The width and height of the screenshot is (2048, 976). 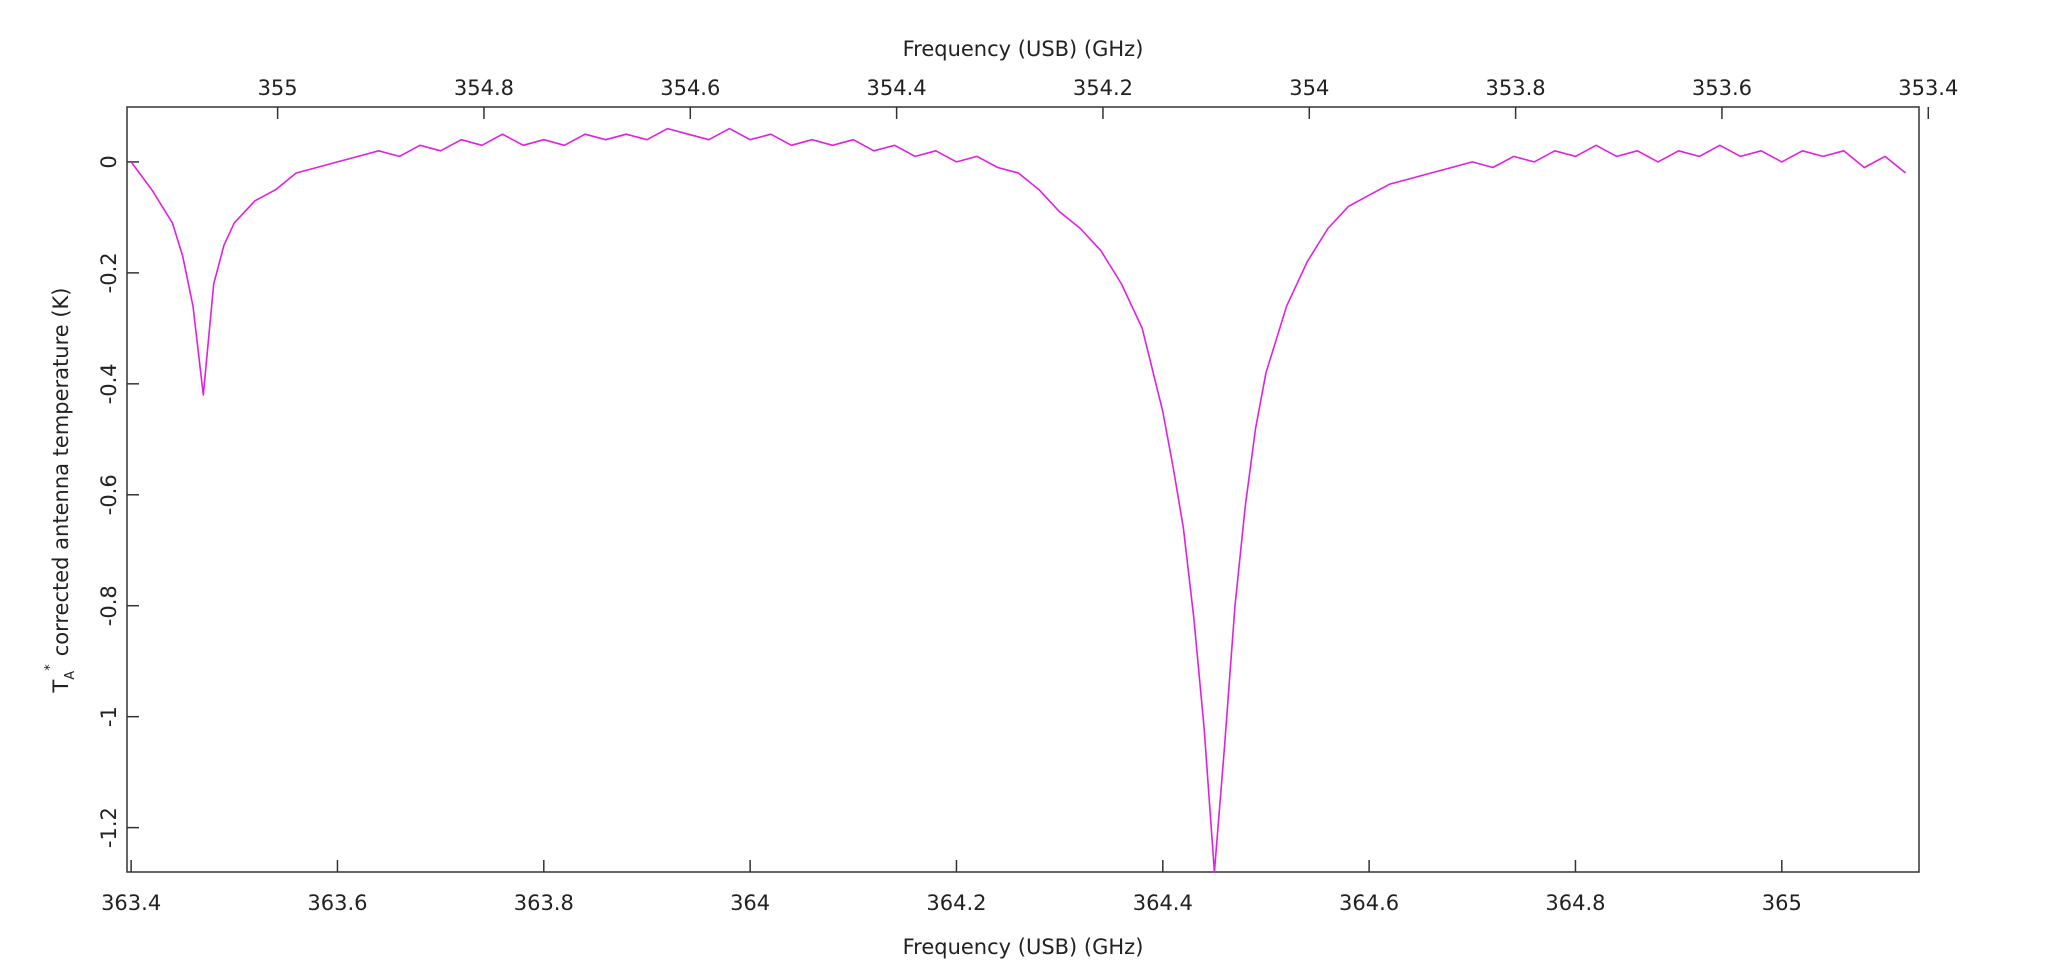 I want to click on x-tick-label: 364, so click(x=750, y=903).